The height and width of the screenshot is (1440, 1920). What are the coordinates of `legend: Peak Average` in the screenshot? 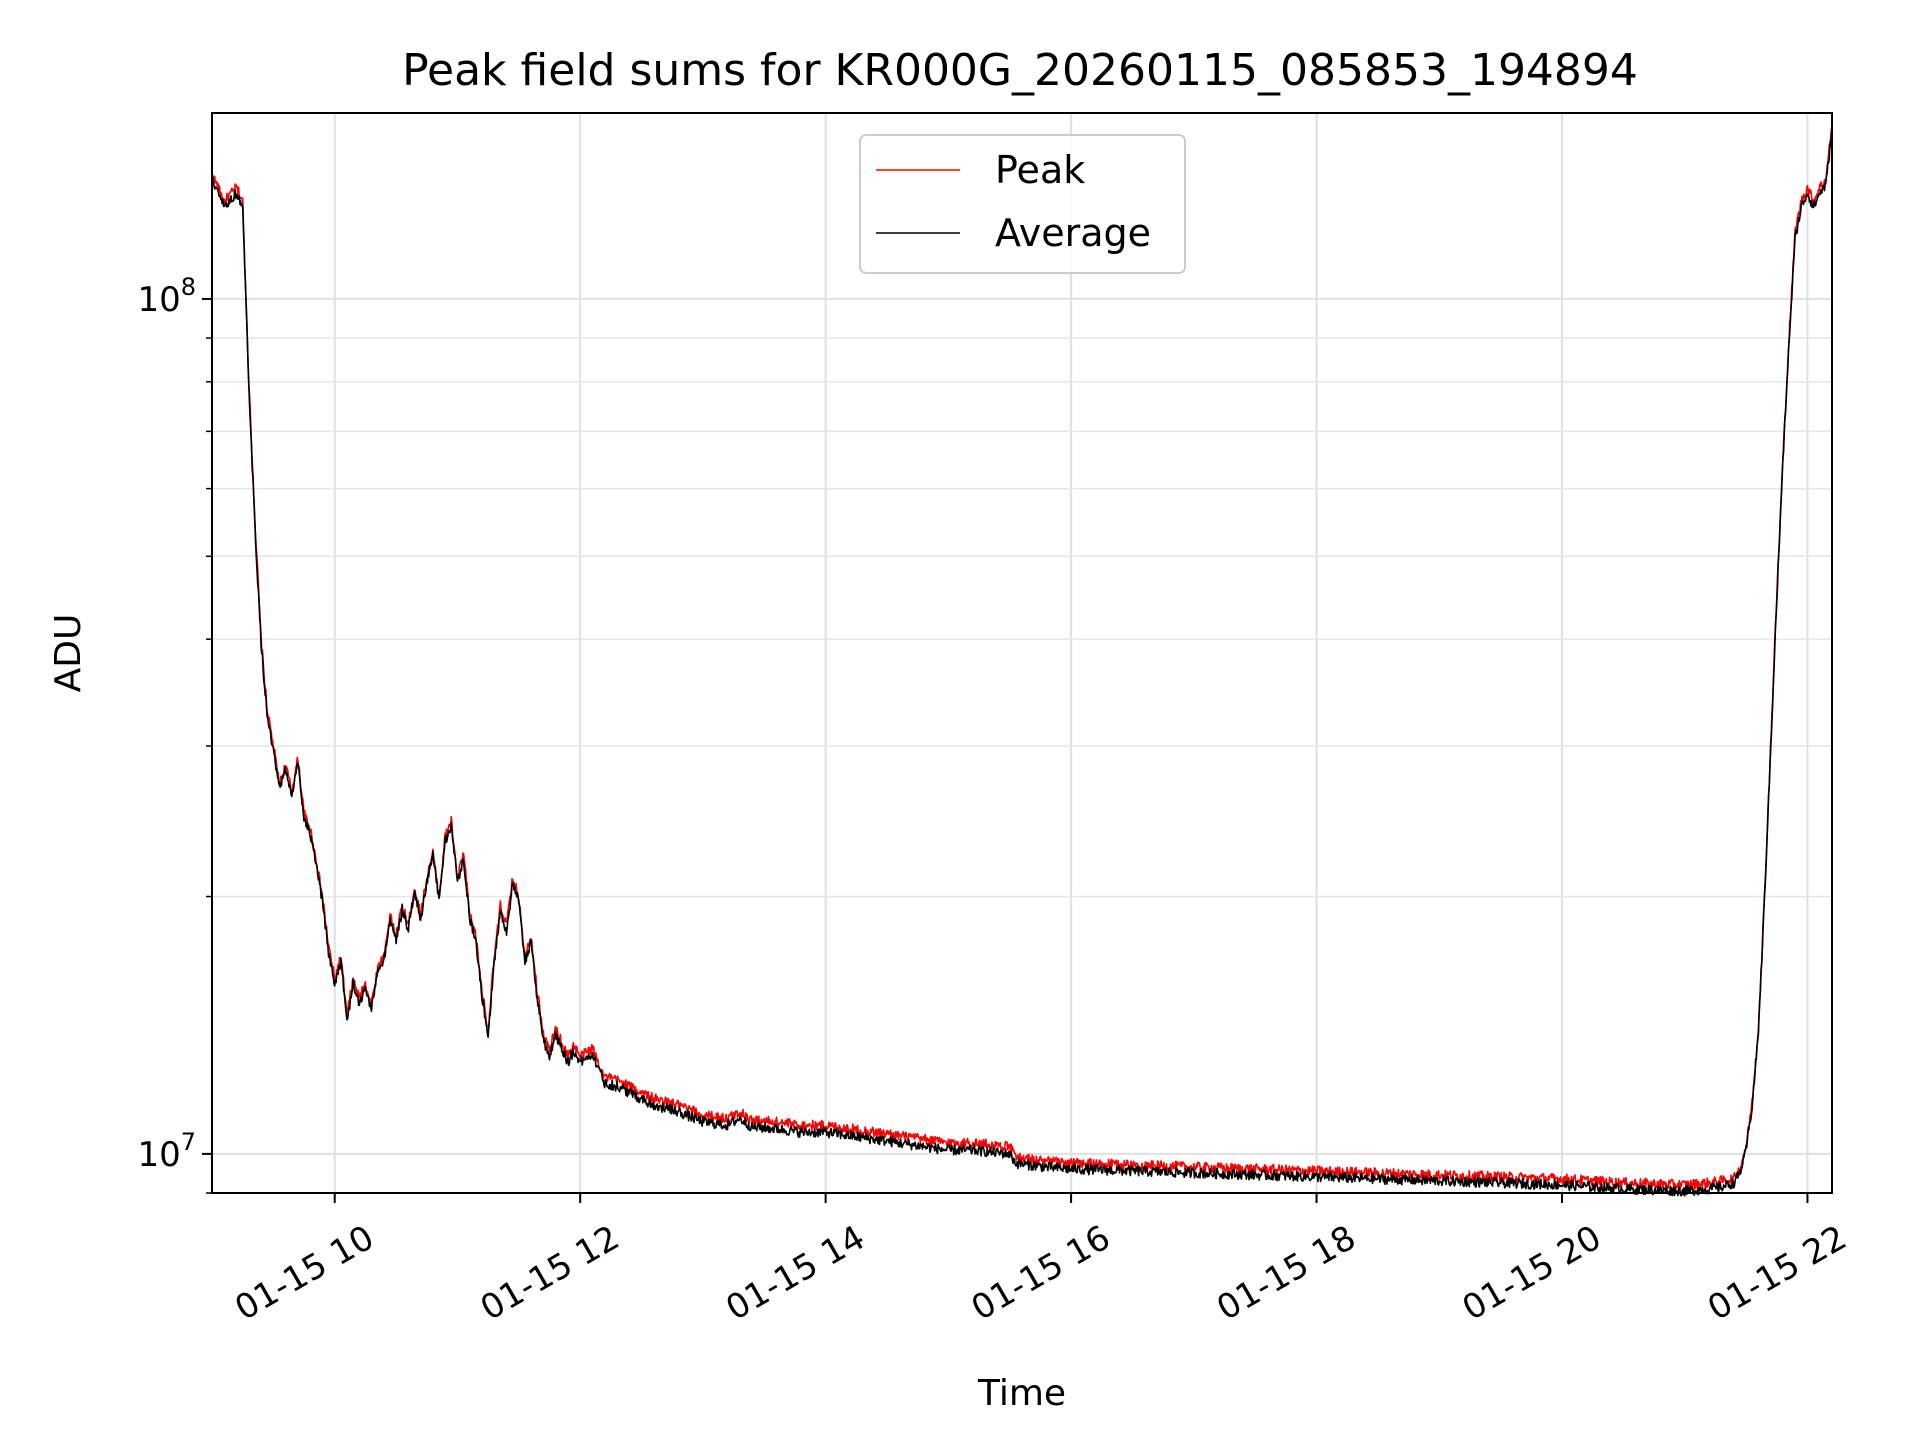 It's located at (1022, 204).